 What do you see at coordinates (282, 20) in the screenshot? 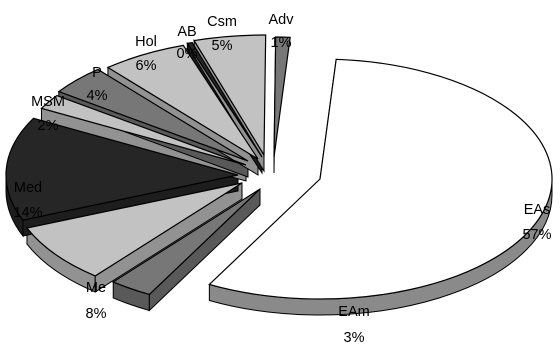
I see `label-adv-name: Adv` at bounding box center [282, 20].